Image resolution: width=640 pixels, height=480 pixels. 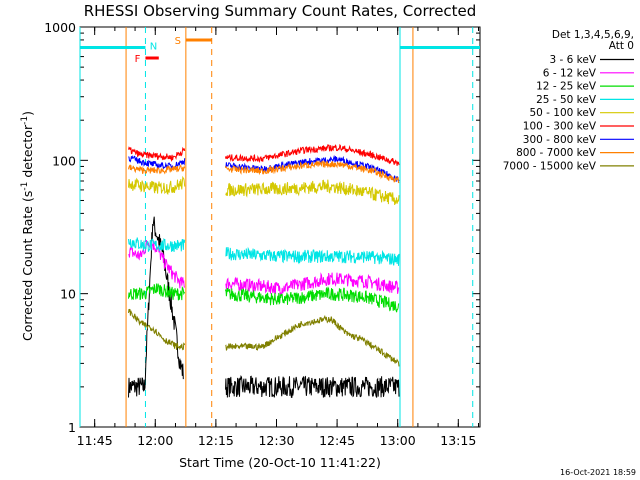 I want to click on legend-entry-label: 100 - 300 keV, so click(x=560, y=127).